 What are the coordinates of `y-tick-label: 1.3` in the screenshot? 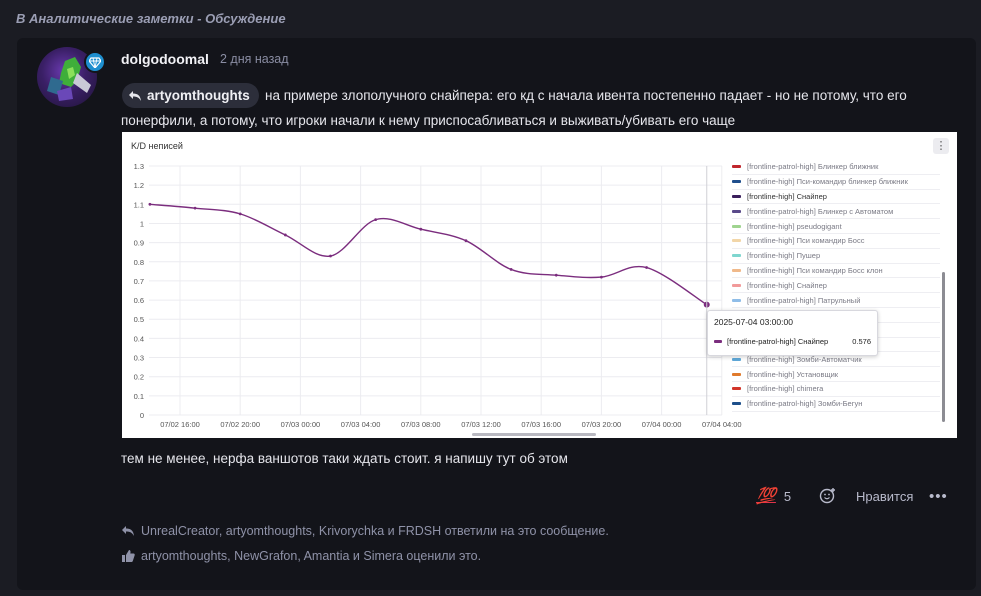 It's located at (139, 166).